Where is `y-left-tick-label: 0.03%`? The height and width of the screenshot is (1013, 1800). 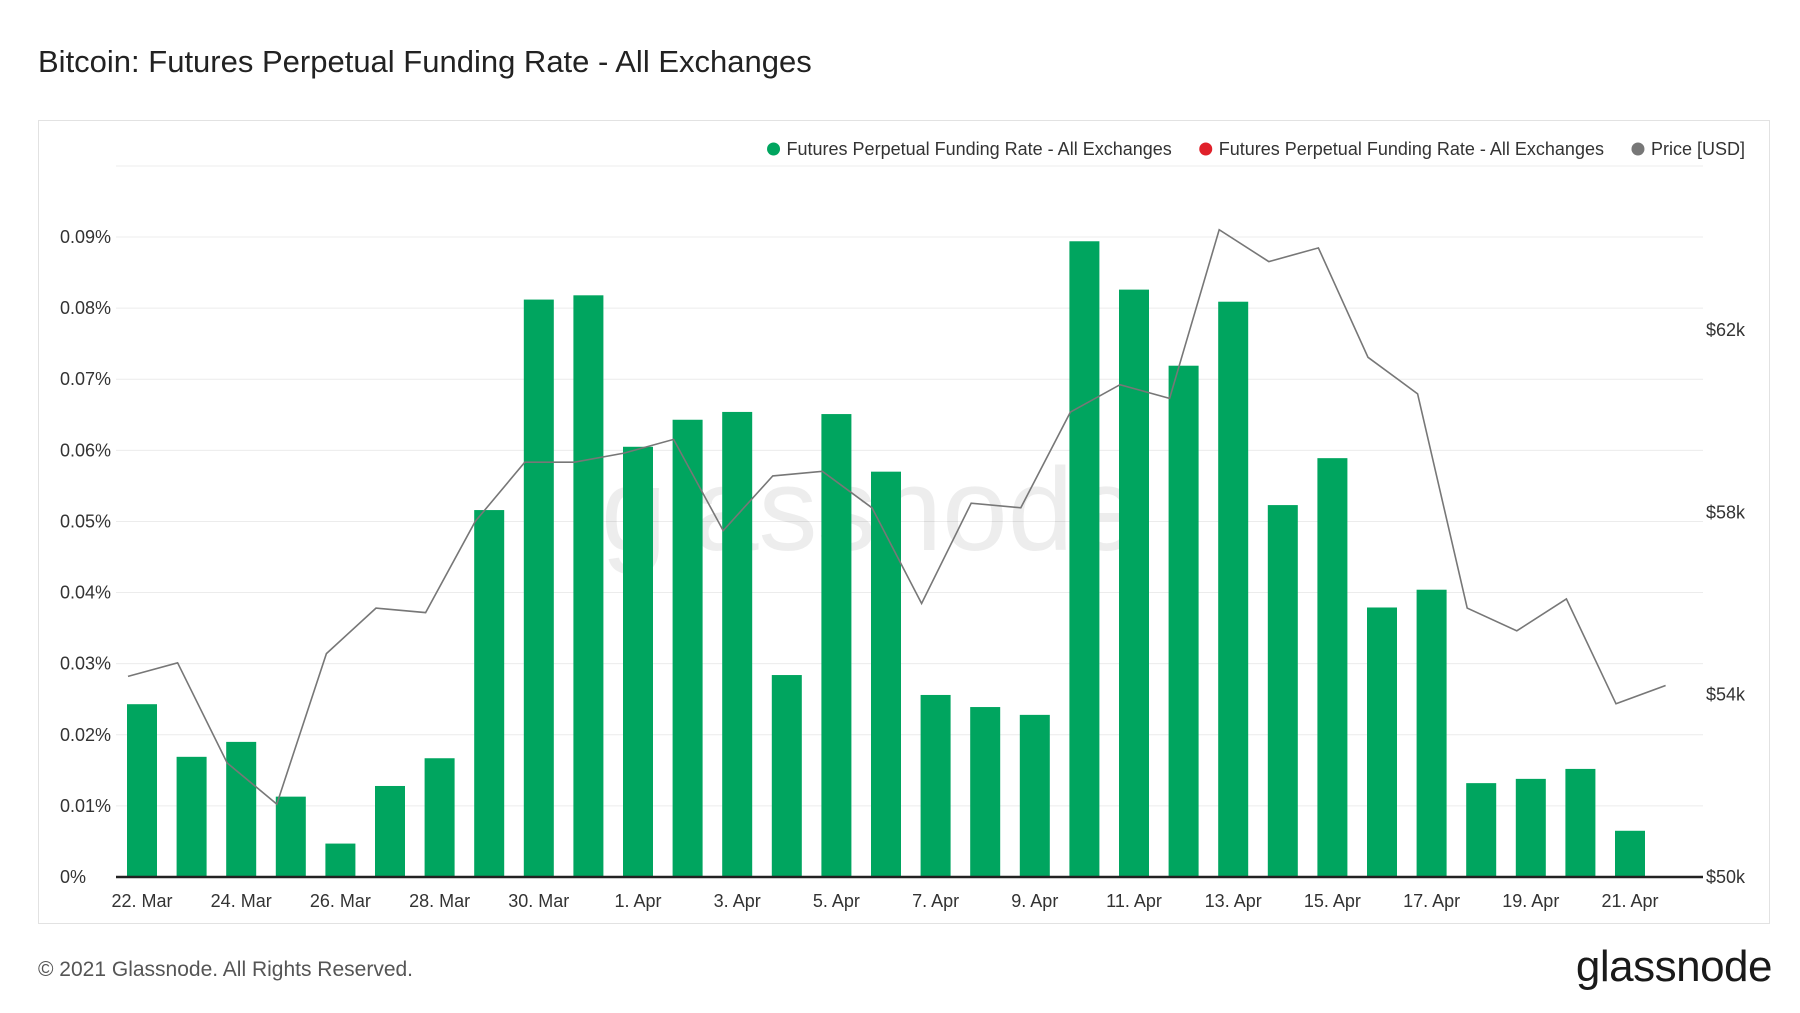 y-left-tick-label: 0.03% is located at coordinates (85, 664).